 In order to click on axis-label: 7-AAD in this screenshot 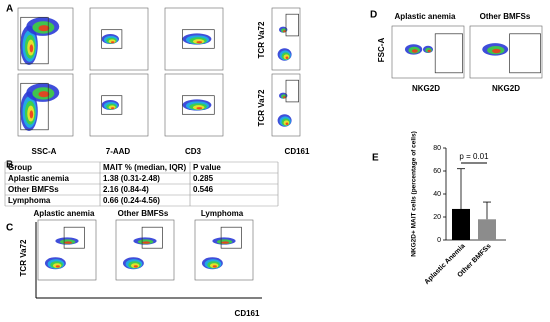, I will do `click(118, 151)`.